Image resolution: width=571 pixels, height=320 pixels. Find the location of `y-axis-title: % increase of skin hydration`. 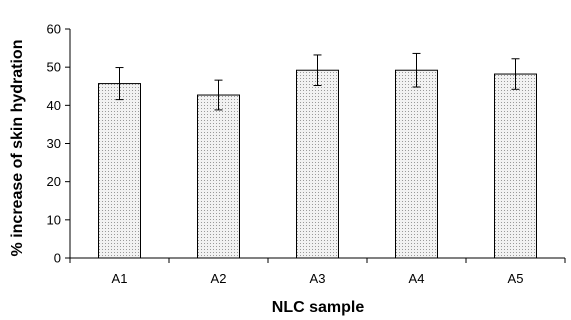

y-axis-title: % increase of skin hydration is located at coordinates (17, 148).